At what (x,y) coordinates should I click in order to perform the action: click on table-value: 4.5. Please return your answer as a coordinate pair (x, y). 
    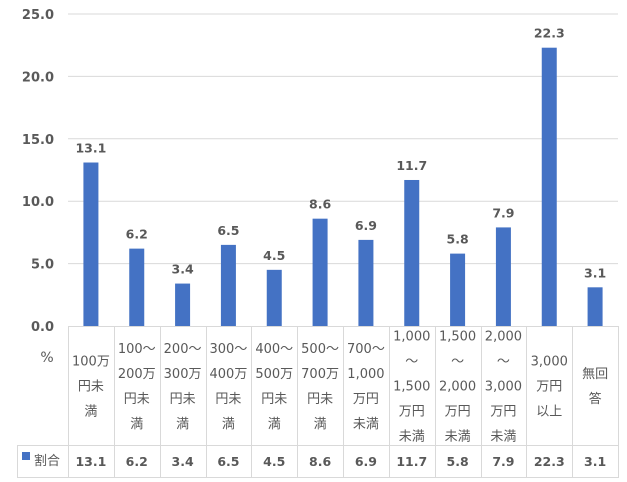
    Looking at the image, I should click on (274, 461).